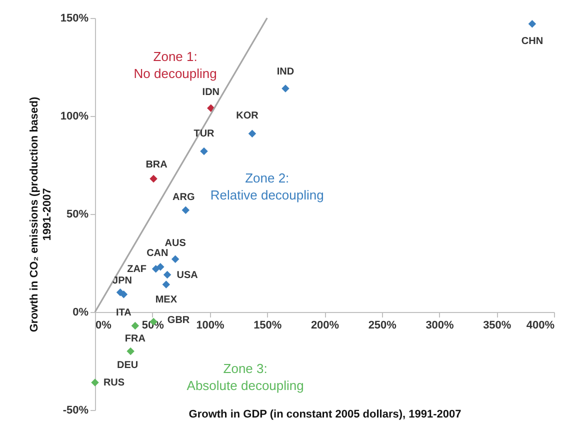 The image size is (573, 430). What do you see at coordinates (248, 116) in the screenshot?
I see `annotation: KOR` at bounding box center [248, 116].